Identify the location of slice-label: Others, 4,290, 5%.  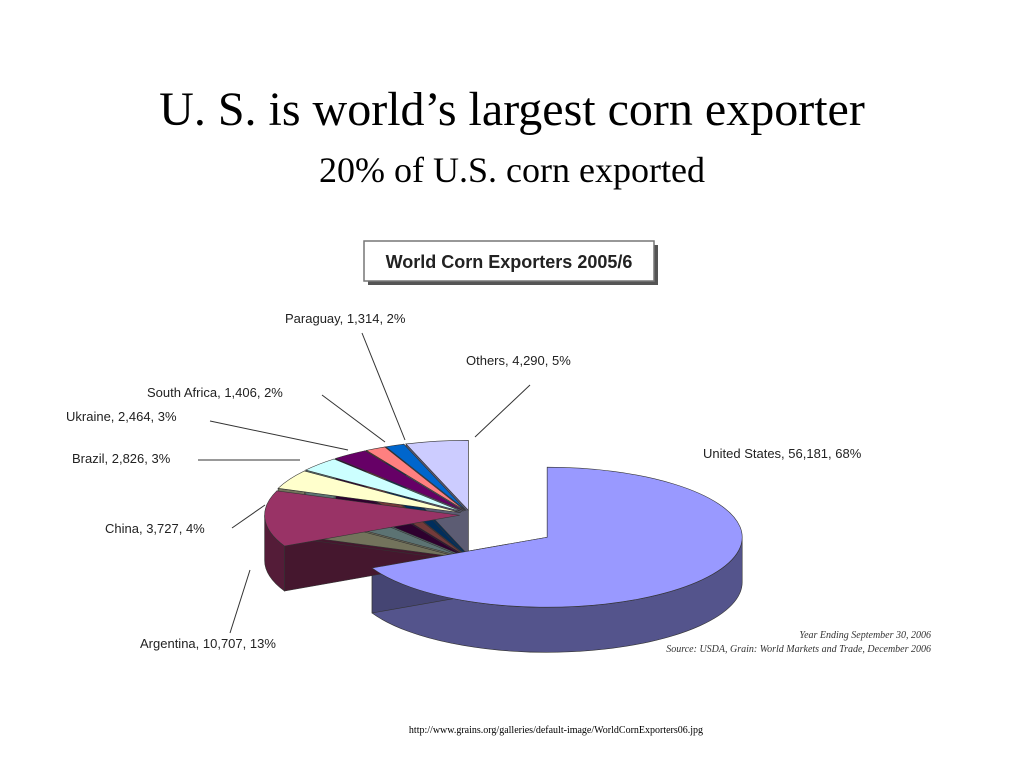
(518, 360).